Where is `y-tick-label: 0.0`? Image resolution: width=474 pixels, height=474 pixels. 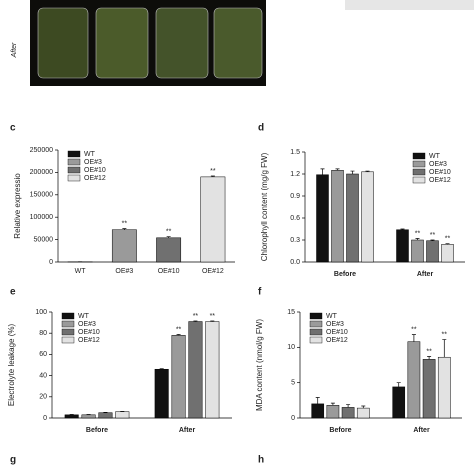 y-tick-label: 0.0 is located at coordinates (295, 262).